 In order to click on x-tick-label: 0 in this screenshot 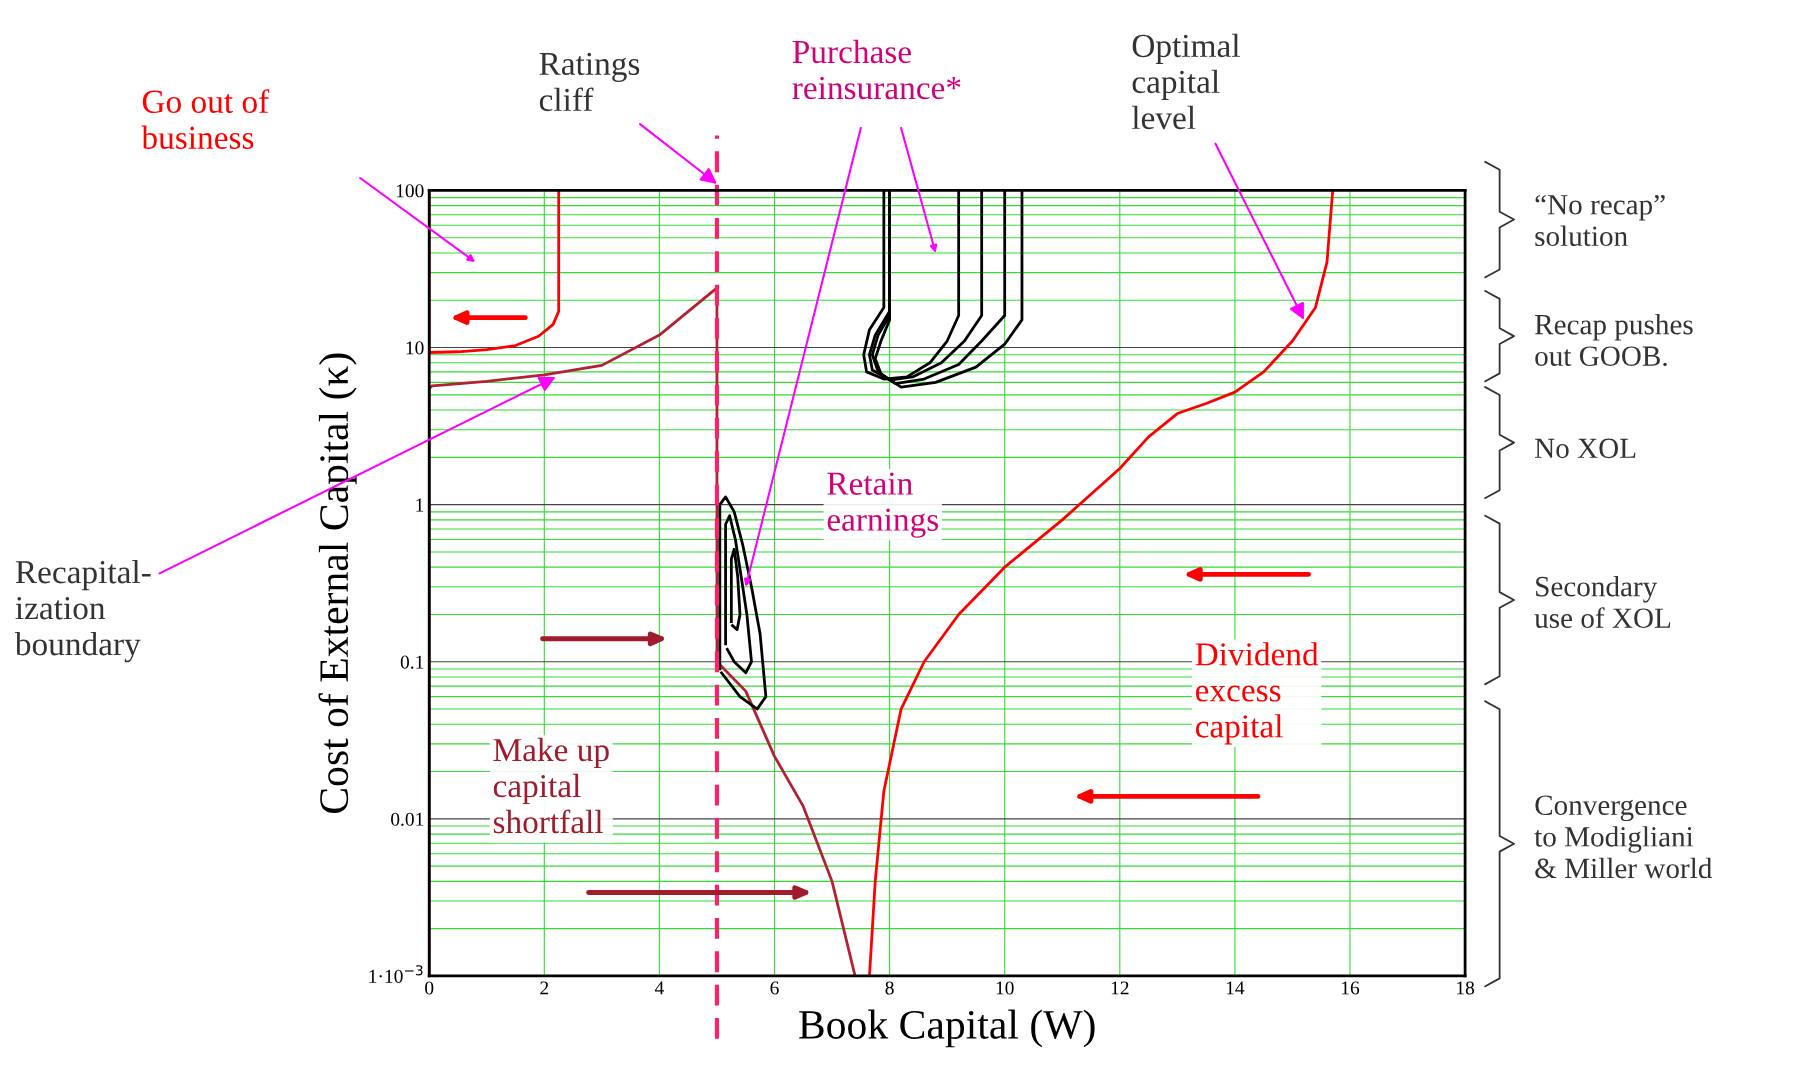, I will do `click(429, 988)`.